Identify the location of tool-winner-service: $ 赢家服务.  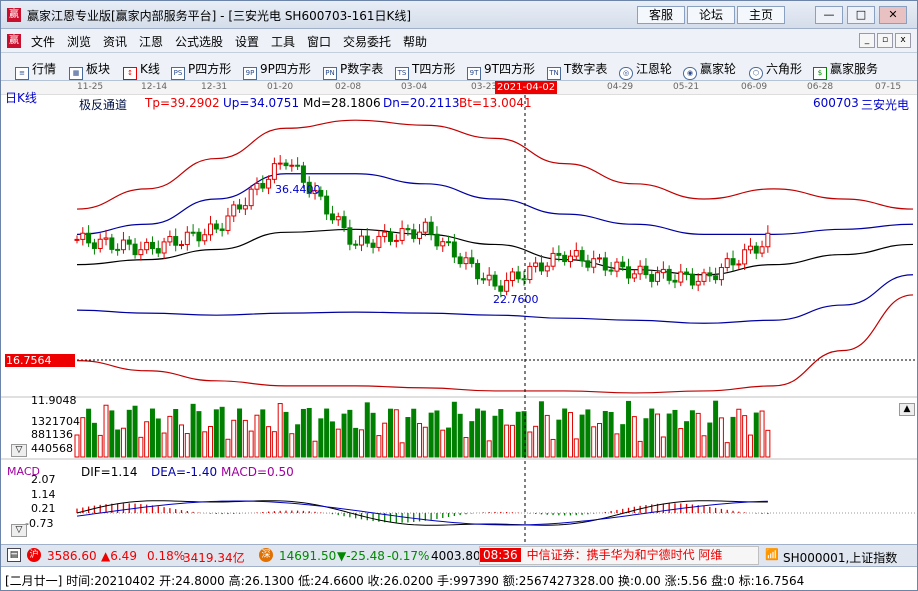
(845, 70).